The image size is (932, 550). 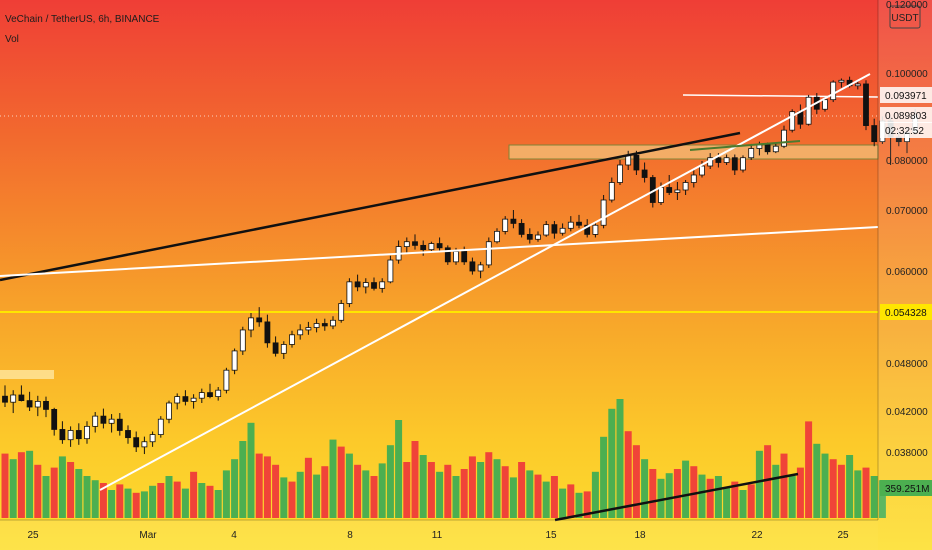 What do you see at coordinates (905, 17) in the screenshot?
I see `currency-badge-box` at bounding box center [905, 17].